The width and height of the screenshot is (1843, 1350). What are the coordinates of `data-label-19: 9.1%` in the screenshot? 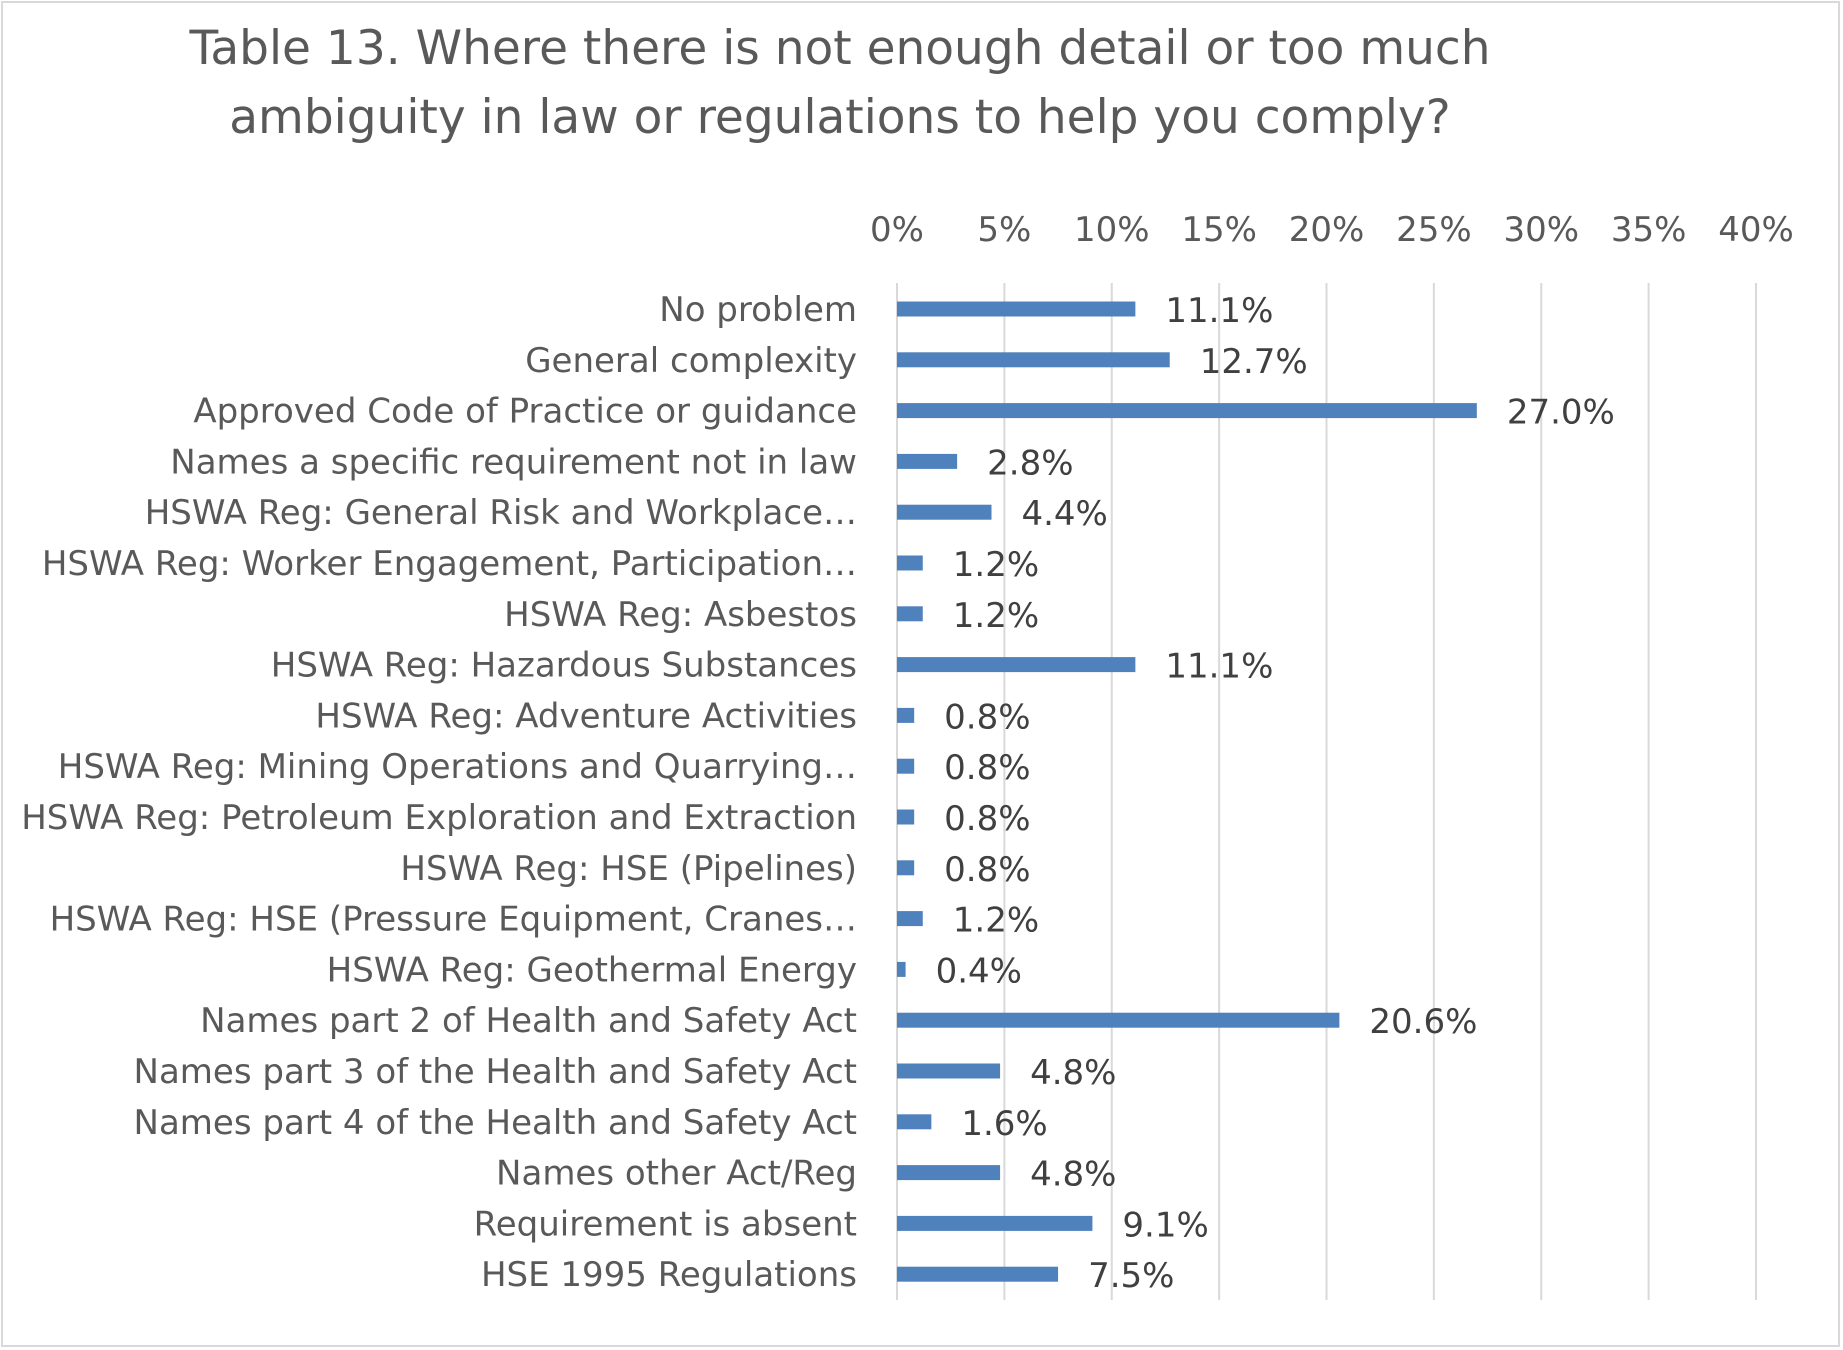 It's located at (1165, 1225).